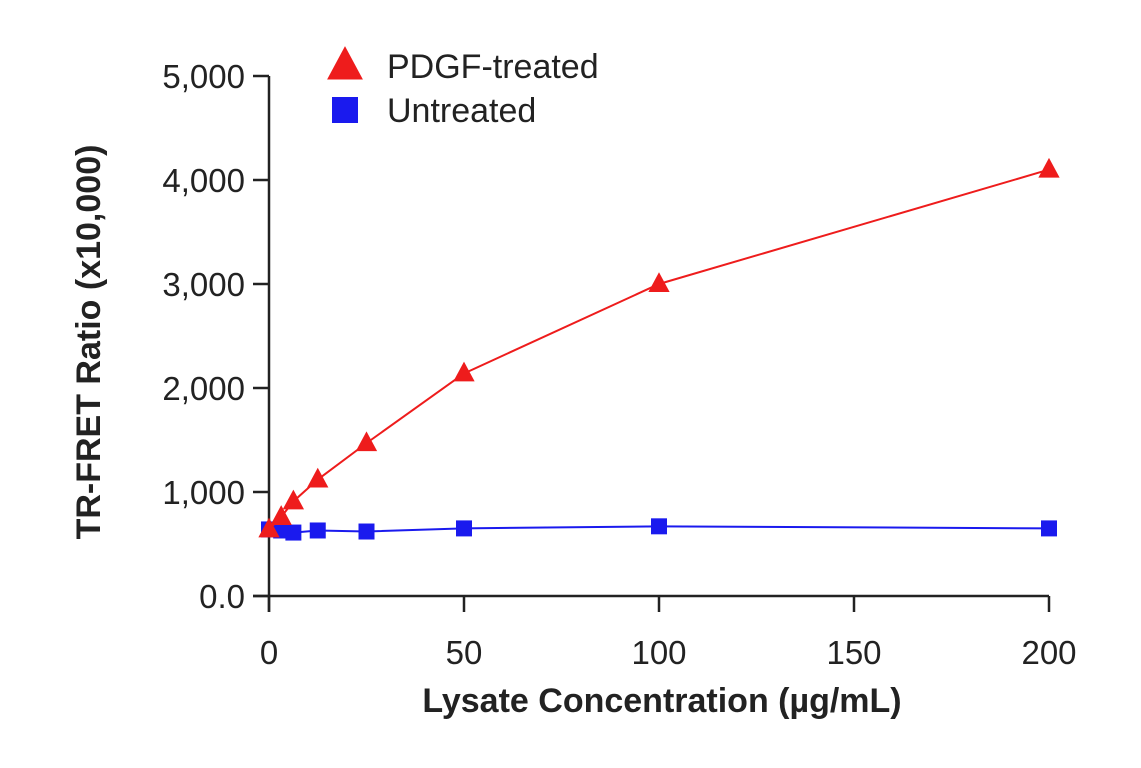  Describe the element at coordinates (853, 652) in the screenshot. I see `x-tick-label: 150` at that location.